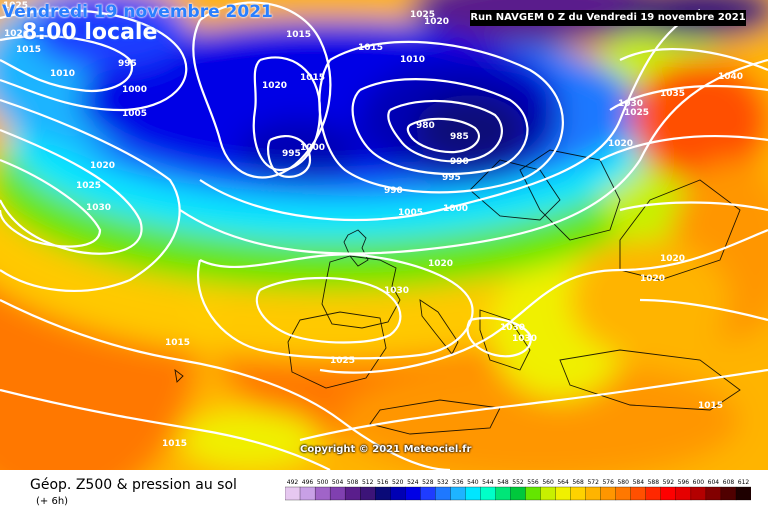 The height and width of the screenshot is (512, 768). Describe the element at coordinates (368, 482) in the screenshot. I see `legend-tick-label: 512` at that location.